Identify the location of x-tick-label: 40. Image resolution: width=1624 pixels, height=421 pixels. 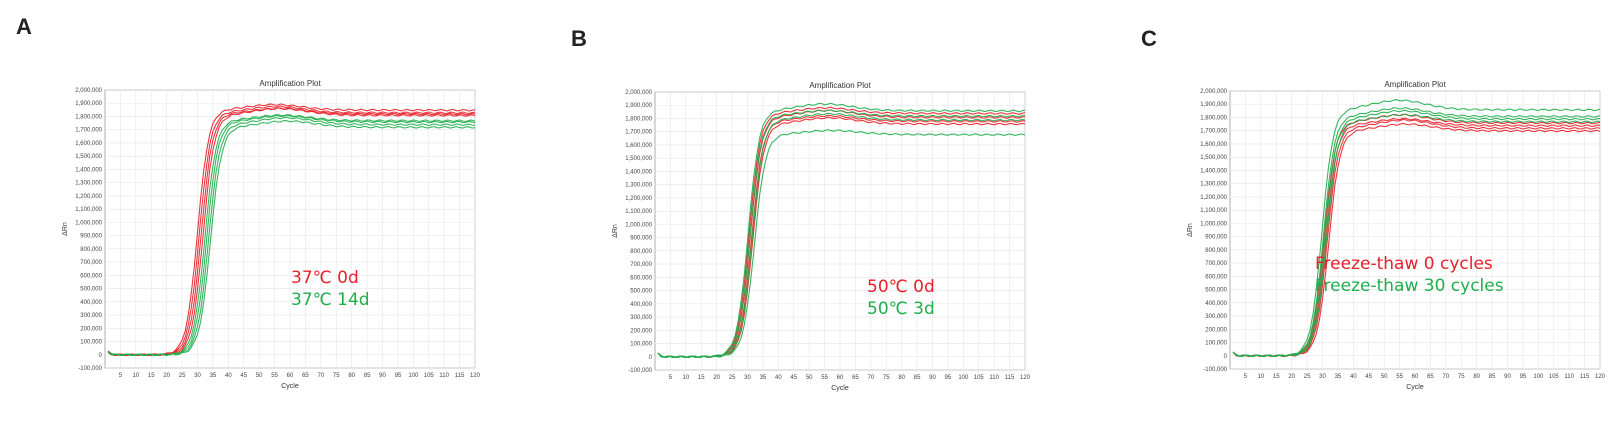
(778, 378).